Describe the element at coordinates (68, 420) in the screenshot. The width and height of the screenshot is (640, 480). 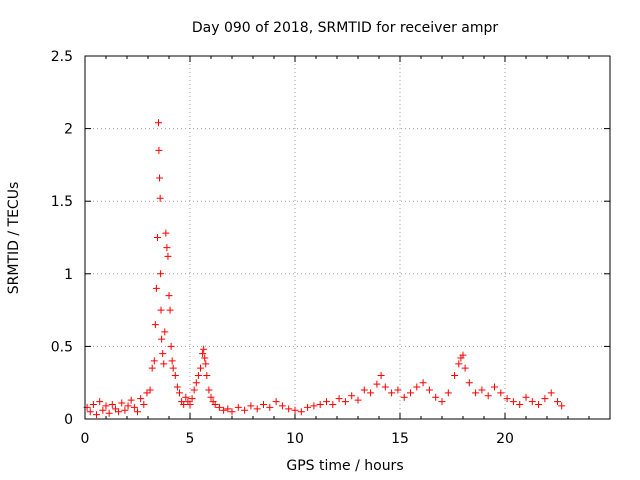
I see `y-tick-label: 0` at that location.